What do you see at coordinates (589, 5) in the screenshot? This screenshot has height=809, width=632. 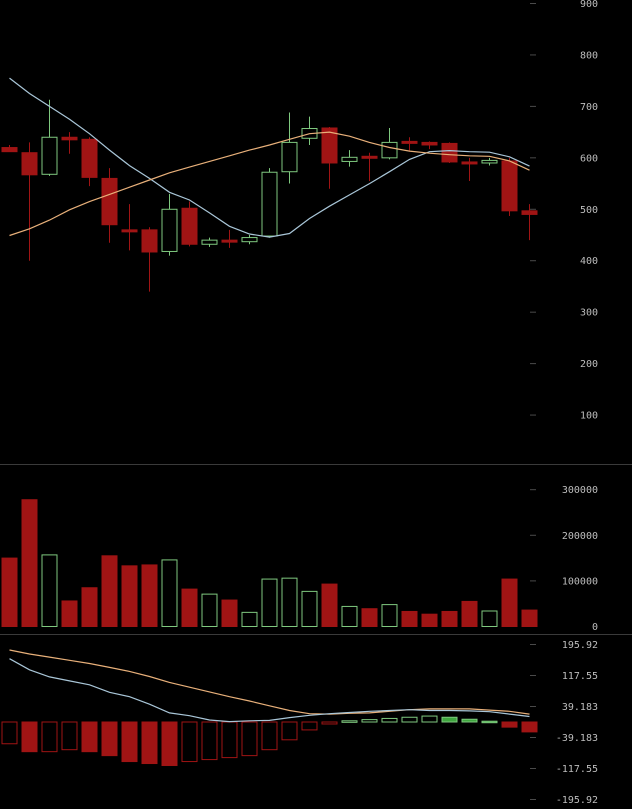 I see `price-axis-tick-label: 900` at bounding box center [589, 5].